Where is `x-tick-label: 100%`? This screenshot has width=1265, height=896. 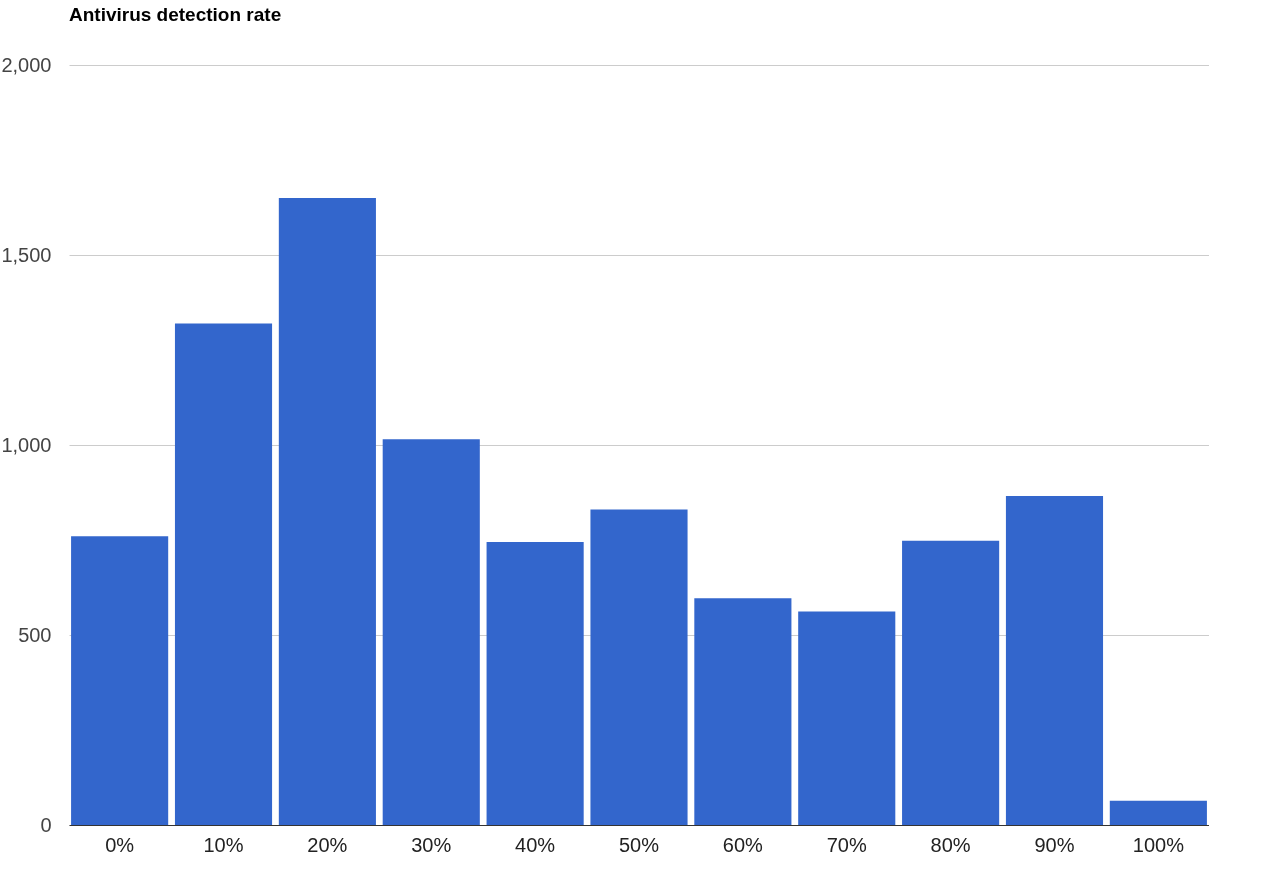 x-tick-label: 100% is located at coordinates (1158, 844).